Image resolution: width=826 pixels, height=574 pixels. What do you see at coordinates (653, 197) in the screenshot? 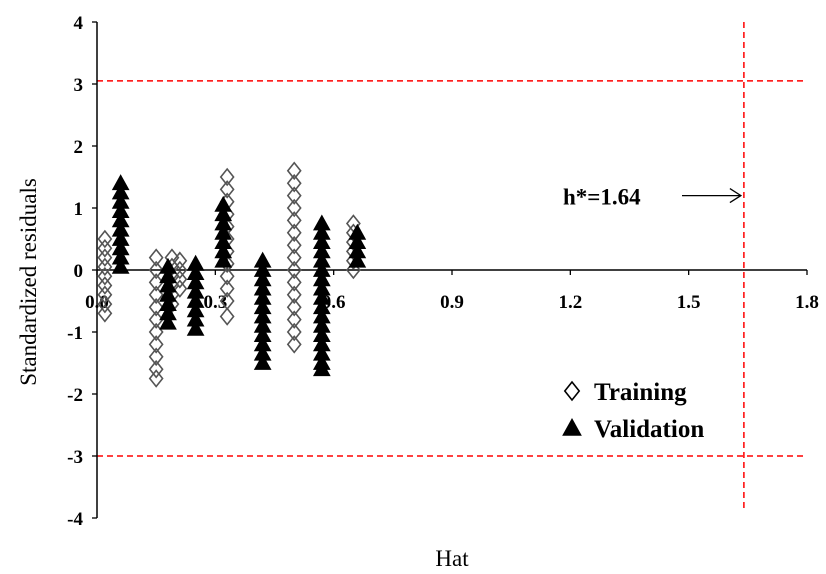
I see `leverage-annotation: h*=1.64` at bounding box center [653, 197].